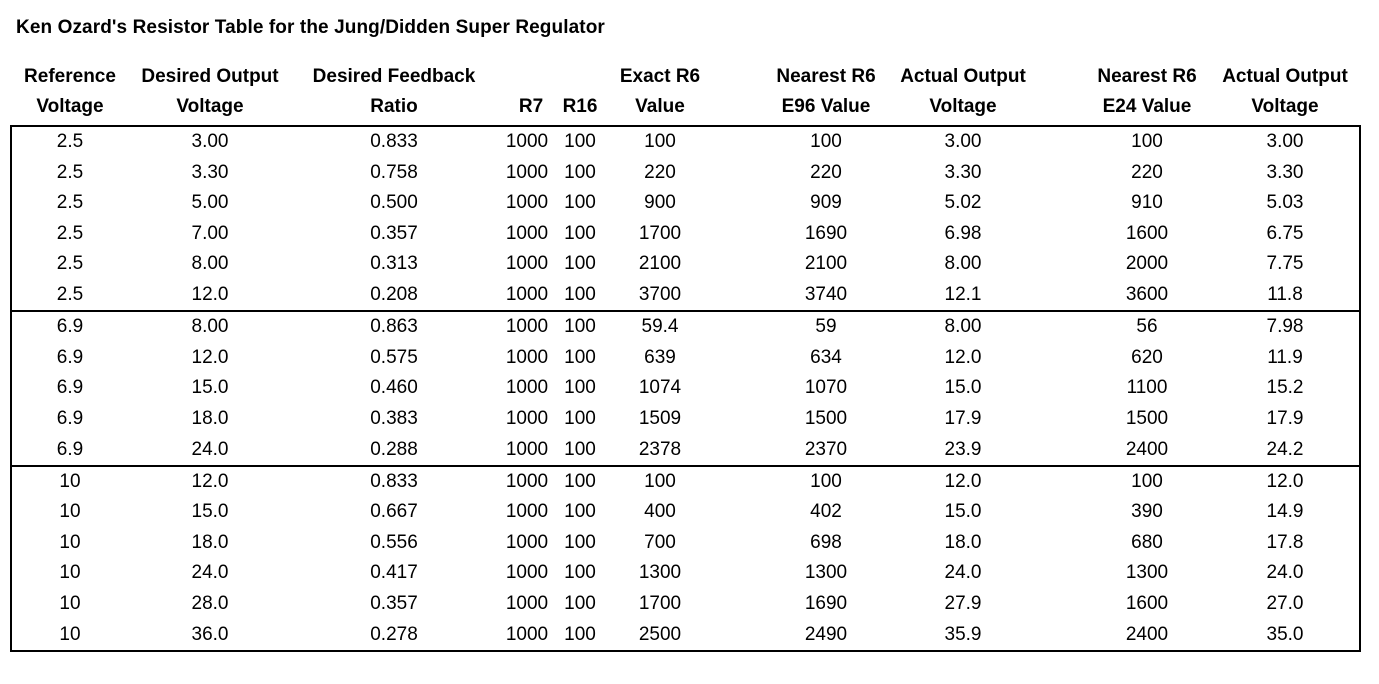 Image resolution: width=1379 pixels, height=684 pixels. Describe the element at coordinates (394, 76) in the screenshot. I see `column-header-line: Desired Feedback` at that location.